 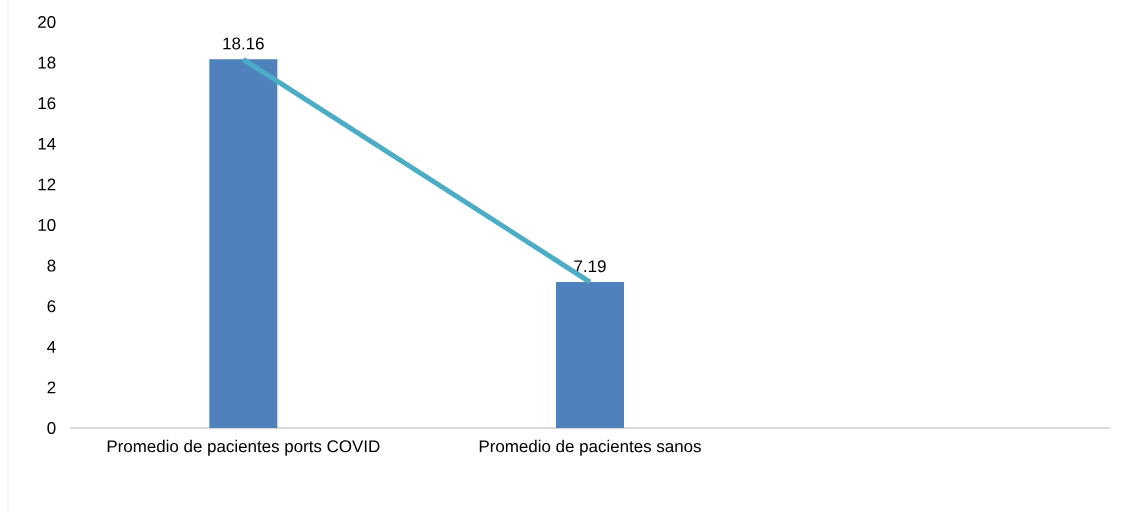 I want to click on x-tick-label: Promedio de pacientes sanos, so click(x=590, y=447).